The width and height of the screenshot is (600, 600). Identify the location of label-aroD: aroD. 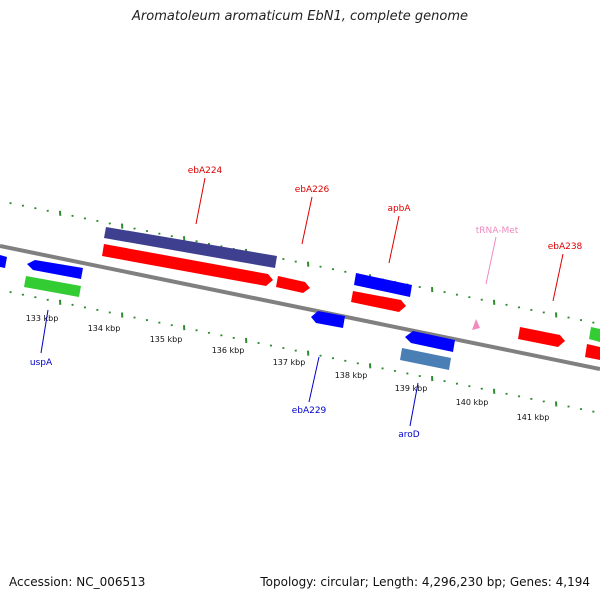
(409, 435).